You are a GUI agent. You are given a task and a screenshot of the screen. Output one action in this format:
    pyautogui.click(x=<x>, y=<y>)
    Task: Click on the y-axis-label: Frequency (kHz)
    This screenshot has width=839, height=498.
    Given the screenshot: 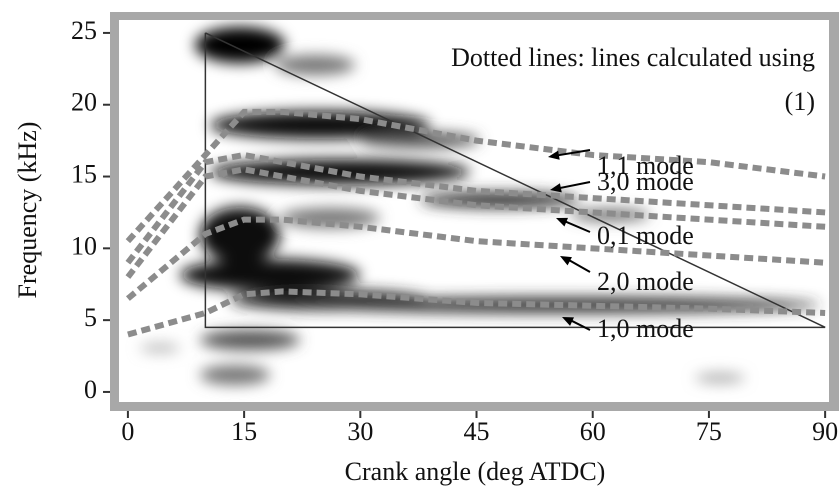 What is the action you would take?
    pyautogui.click(x=27, y=210)
    